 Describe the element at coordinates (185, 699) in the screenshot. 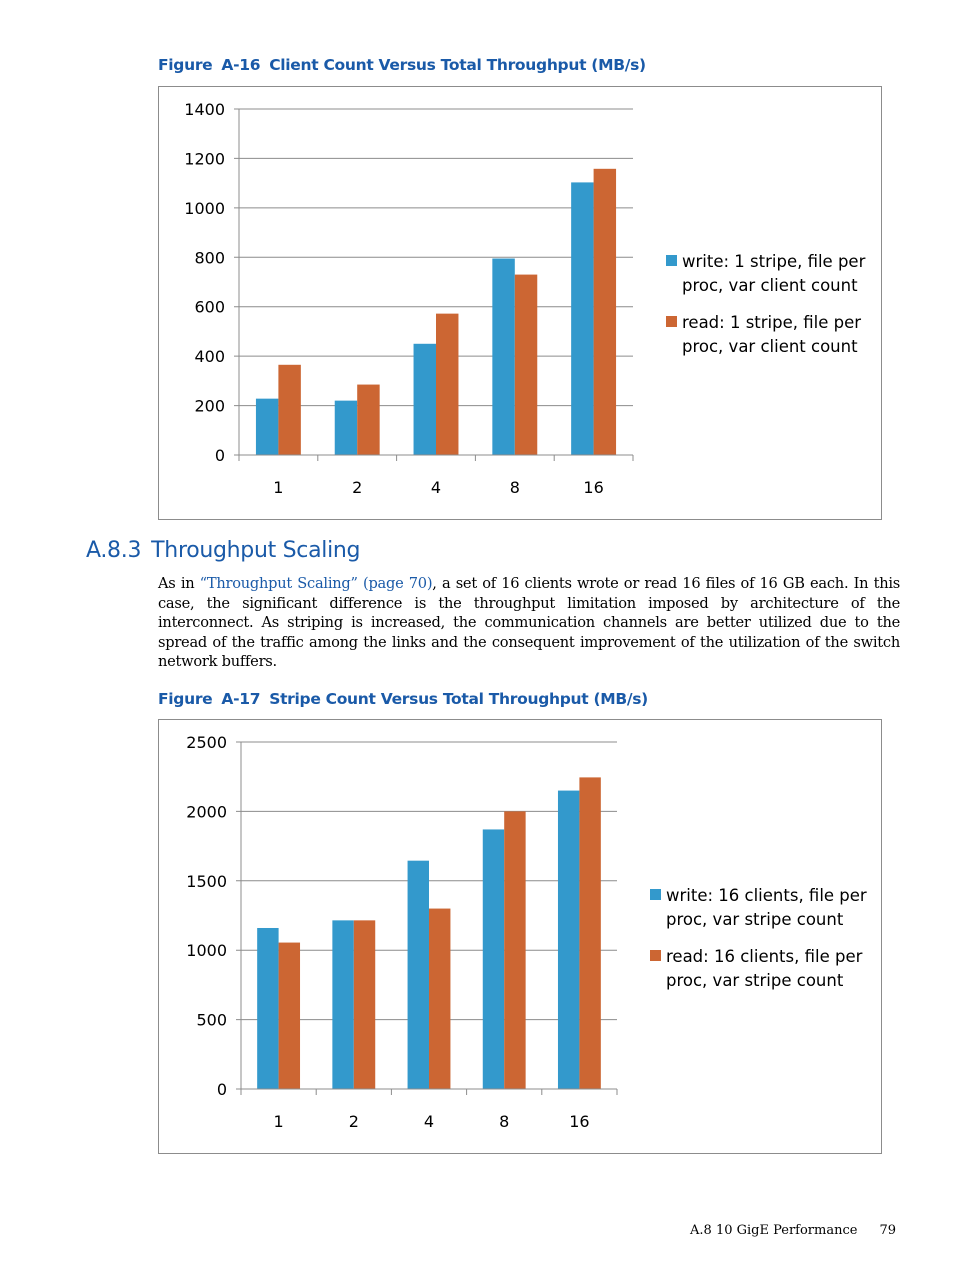

I see `figure-a17-label: Figure` at that location.